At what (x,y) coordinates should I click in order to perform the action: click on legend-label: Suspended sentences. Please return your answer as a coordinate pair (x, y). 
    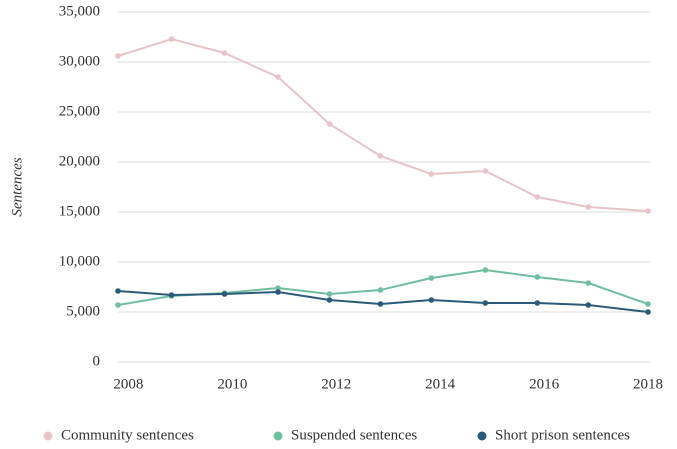
    Looking at the image, I should click on (354, 435).